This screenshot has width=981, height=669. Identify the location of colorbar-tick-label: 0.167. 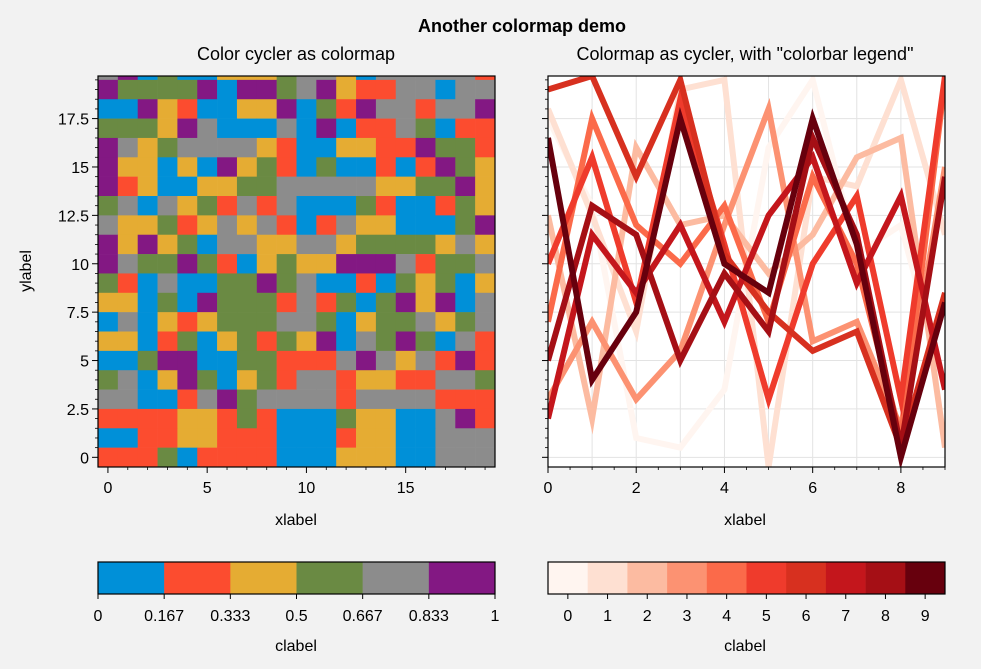
(164, 616).